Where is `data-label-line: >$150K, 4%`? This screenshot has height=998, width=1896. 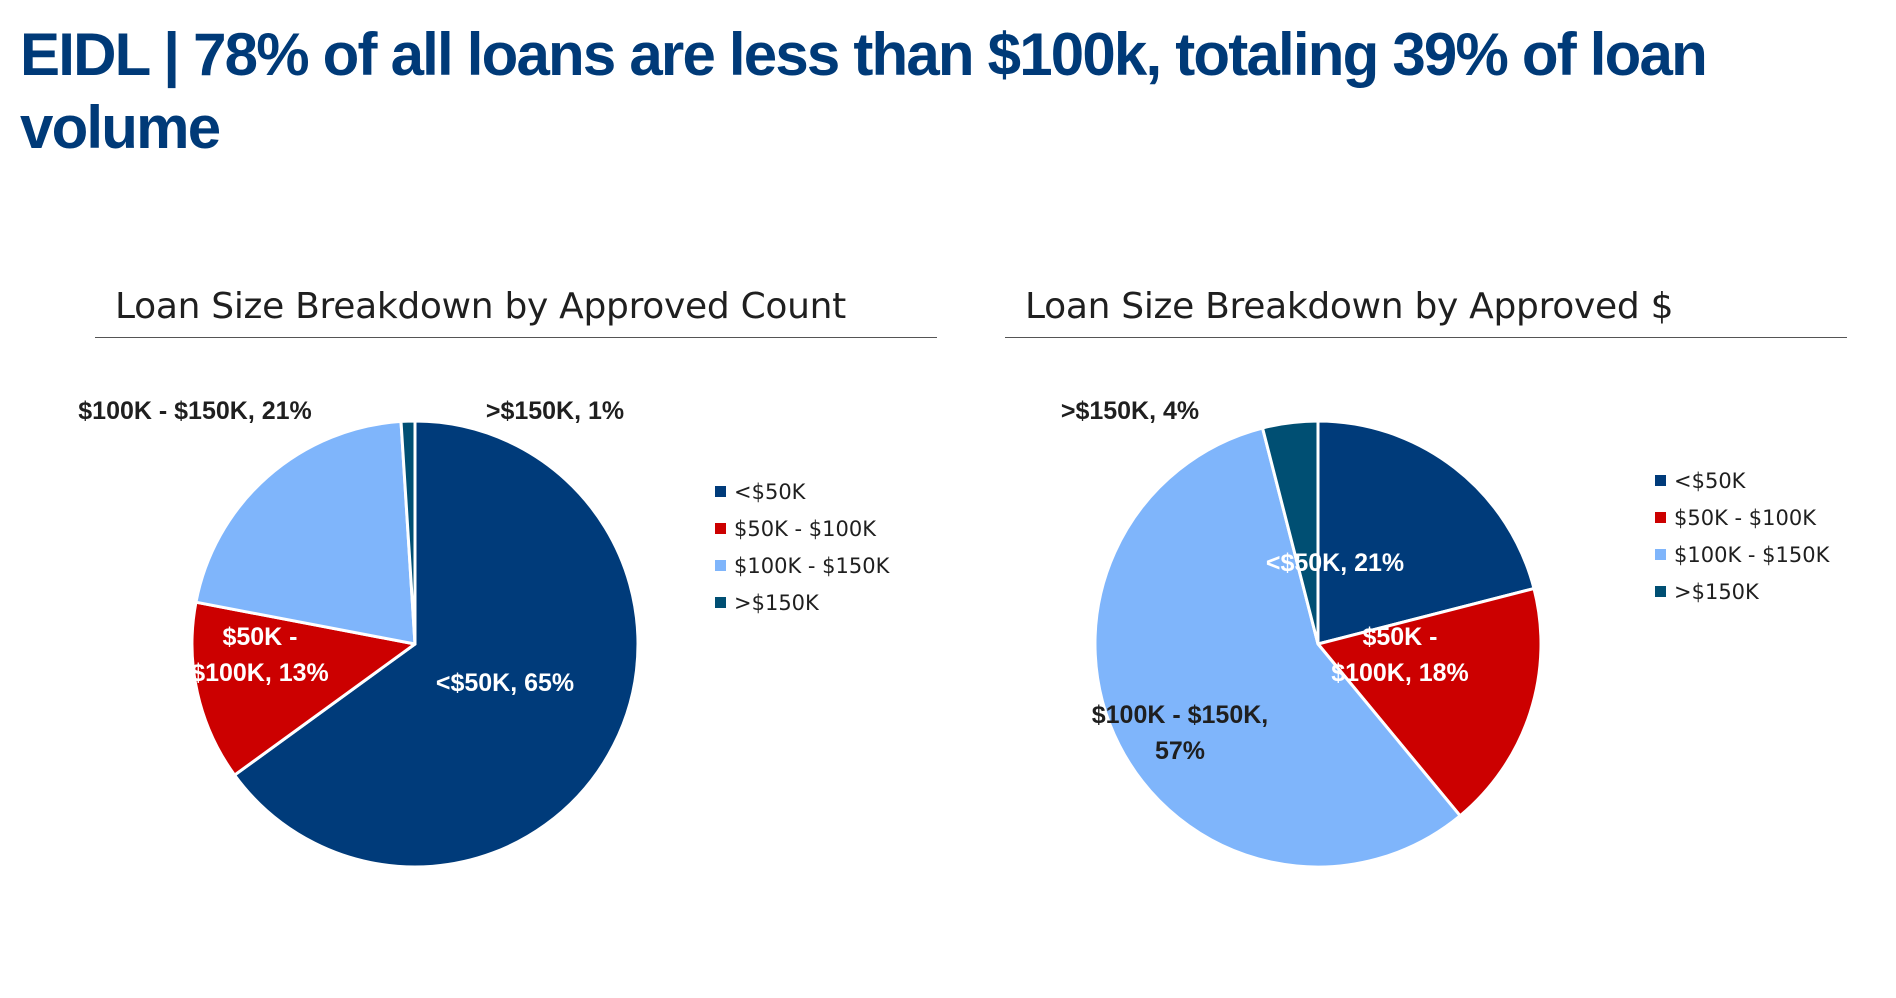 data-label-line: >$150K, 4% is located at coordinates (1130, 411).